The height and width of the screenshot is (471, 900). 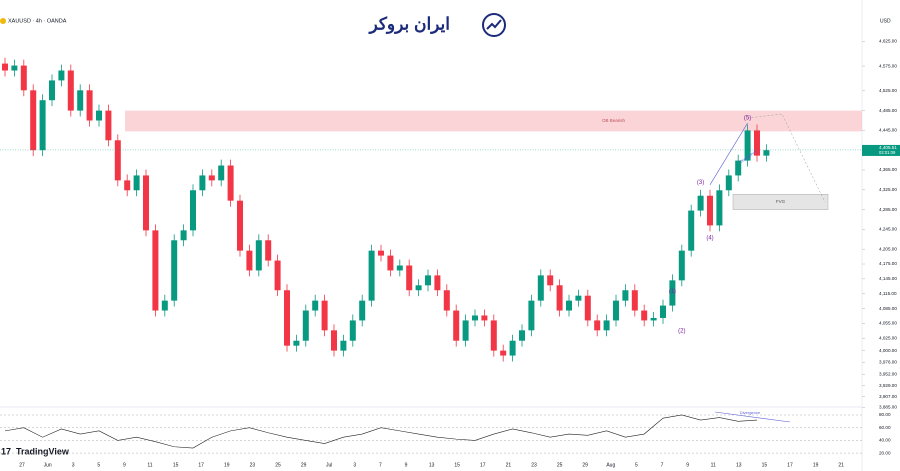 What do you see at coordinates (888, 90) in the screenshot?
I see `y-tick-label: 4,525.00` at bounding box center [888, 90].